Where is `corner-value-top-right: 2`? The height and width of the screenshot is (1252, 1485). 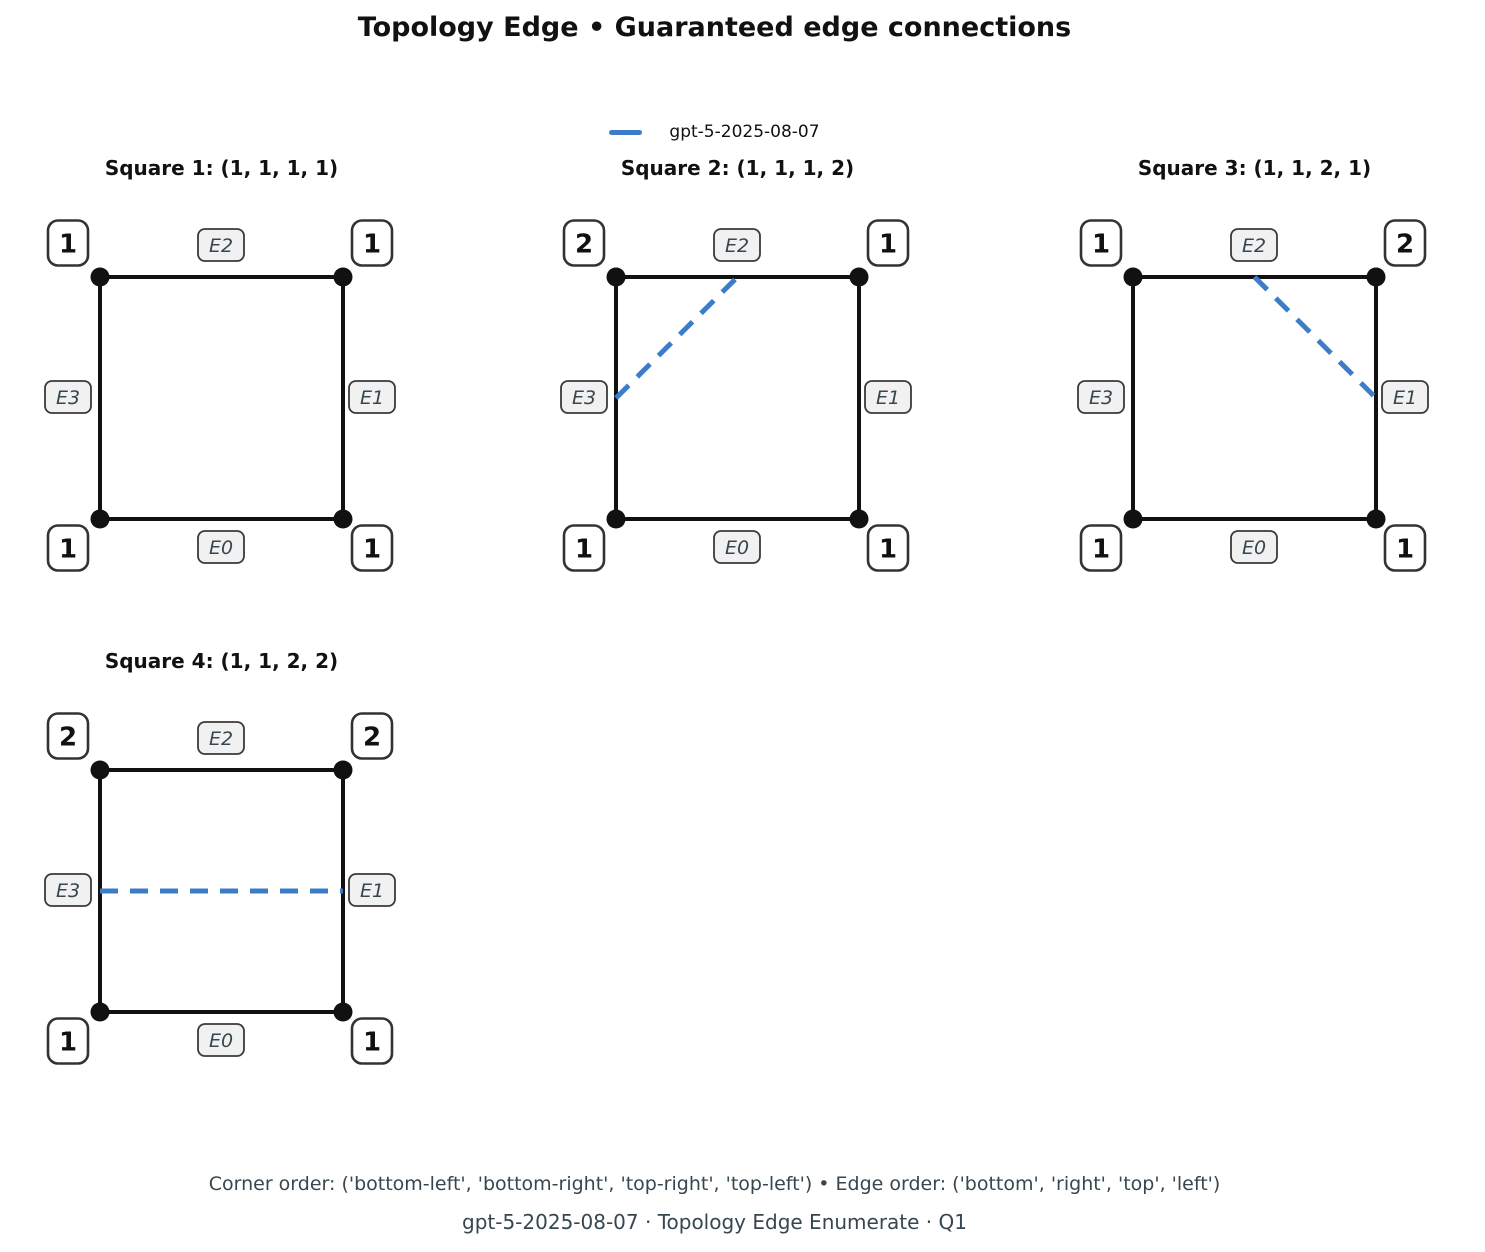 corner-value-top-right: 2 is located at coordinates (372, 738).